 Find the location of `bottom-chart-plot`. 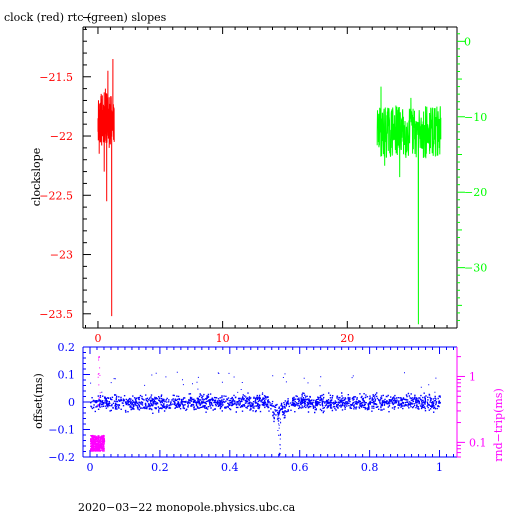

bottom-chart-plot is located at coordinates (265, 406).